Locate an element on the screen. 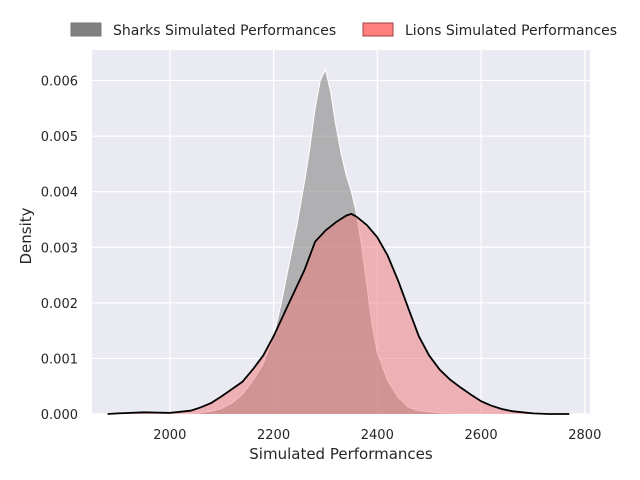 Image resolution: width=640 pixels, height=480 pixels. x-tick-label: 2400 is located at coordinates (377, 435).